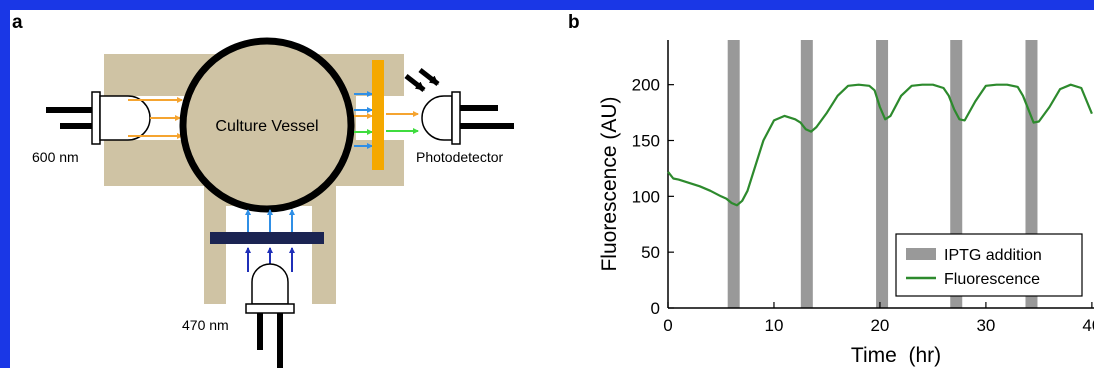  What do you see at coordinates (402, 122) in the screenshot?
I see `rays-filtered` at bounding box center [402, 122].